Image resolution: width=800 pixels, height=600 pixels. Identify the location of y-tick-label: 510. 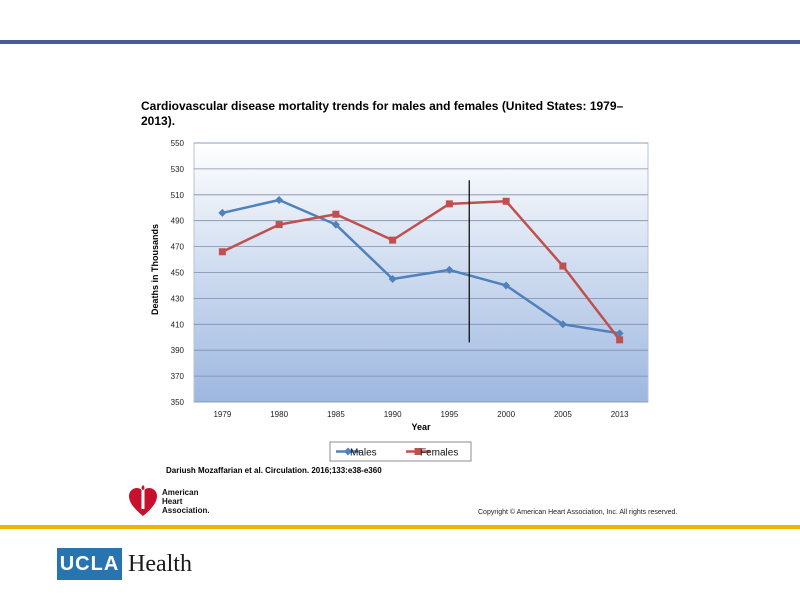
(178, 195).